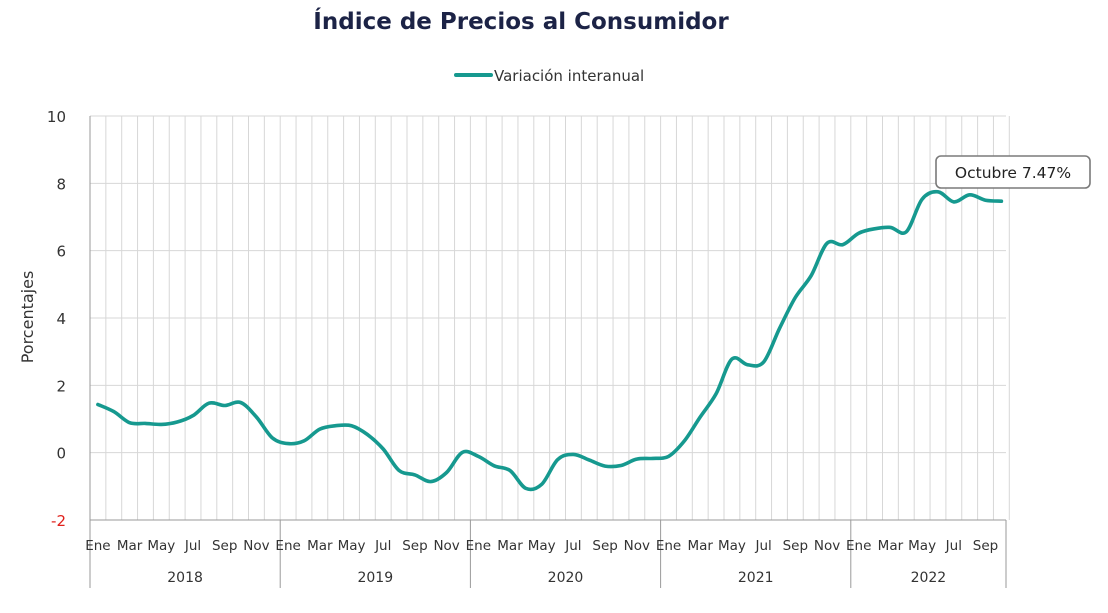 This screenshot has width=1108, height=613. What do you see at coordinates (521, 21) in the screenshot?
I see `chart-title: Índice de Precios al Consumidor` at bounding box center [521, 21].